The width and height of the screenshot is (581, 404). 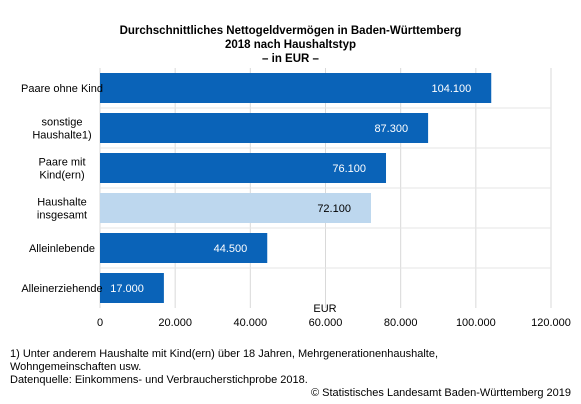 I want to click on category-label: Paare ohne Kind, so click(x=62, y=89).